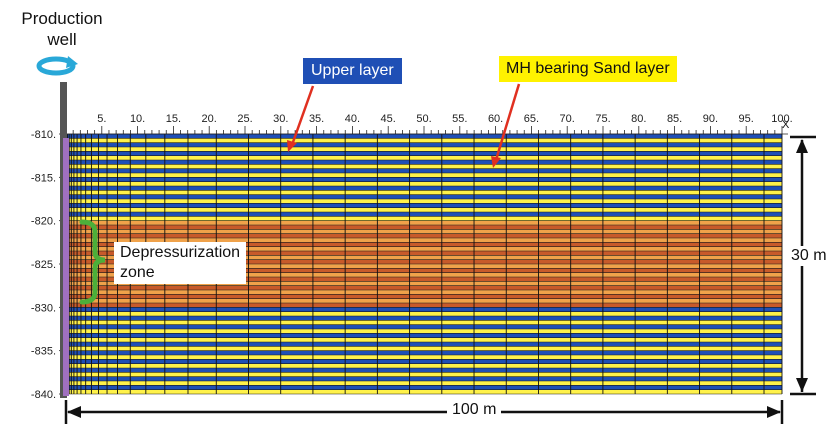  What do you see at coordinates (423, 119) in the screenshot?
I see `x-tick-label: 50.` at bounding box center [423, 119].